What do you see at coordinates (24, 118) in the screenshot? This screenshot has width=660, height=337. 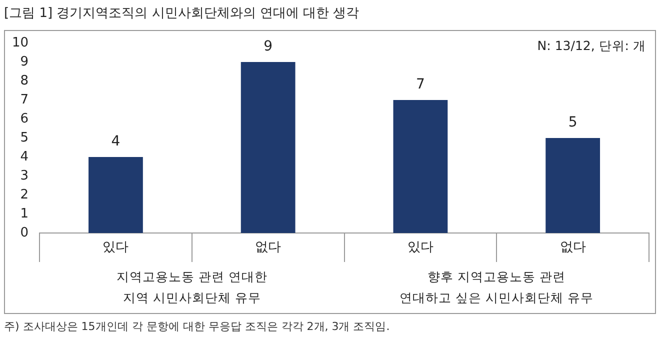 I see `y-tick-label: 6` at bounding box center [24, 118].